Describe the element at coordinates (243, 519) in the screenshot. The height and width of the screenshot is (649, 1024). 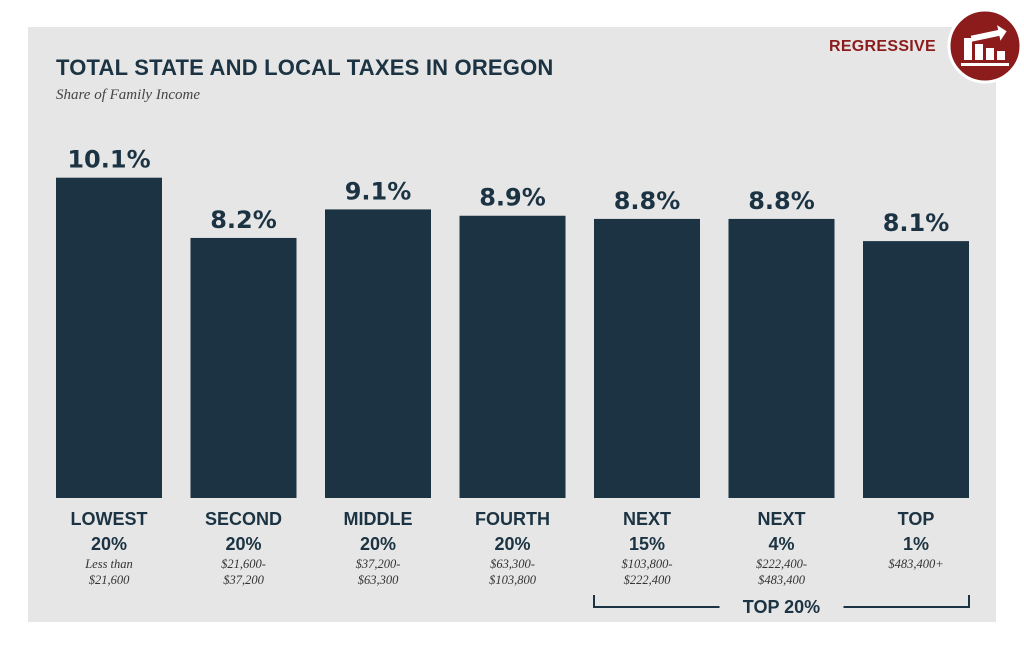
I see `category-label: SECOND` at that location.